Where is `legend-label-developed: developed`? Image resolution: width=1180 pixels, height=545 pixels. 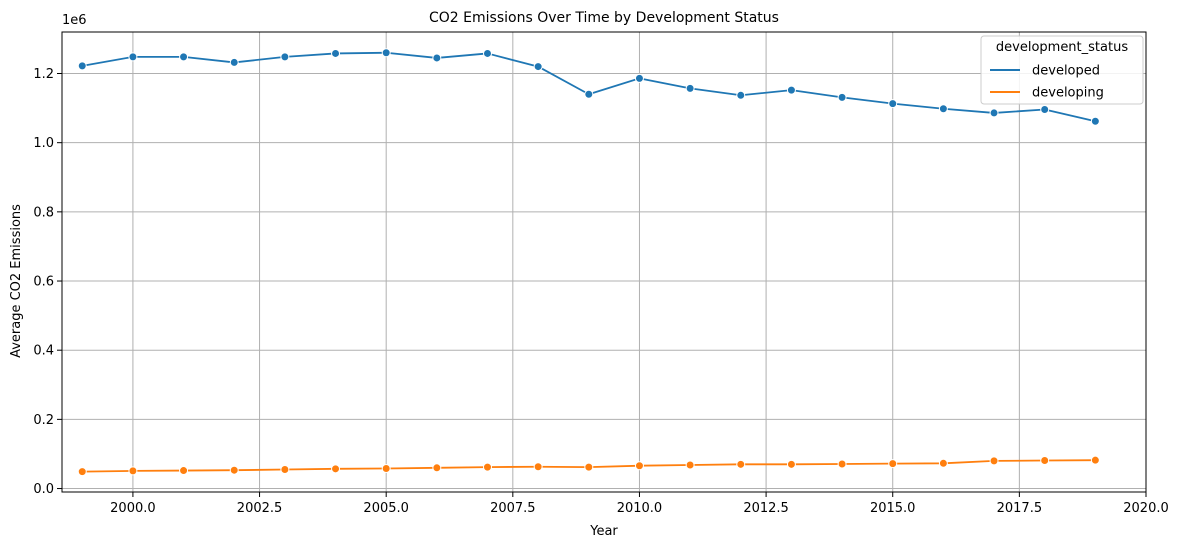
legend-label-developed: developed is located at coordinates (1066, 71).